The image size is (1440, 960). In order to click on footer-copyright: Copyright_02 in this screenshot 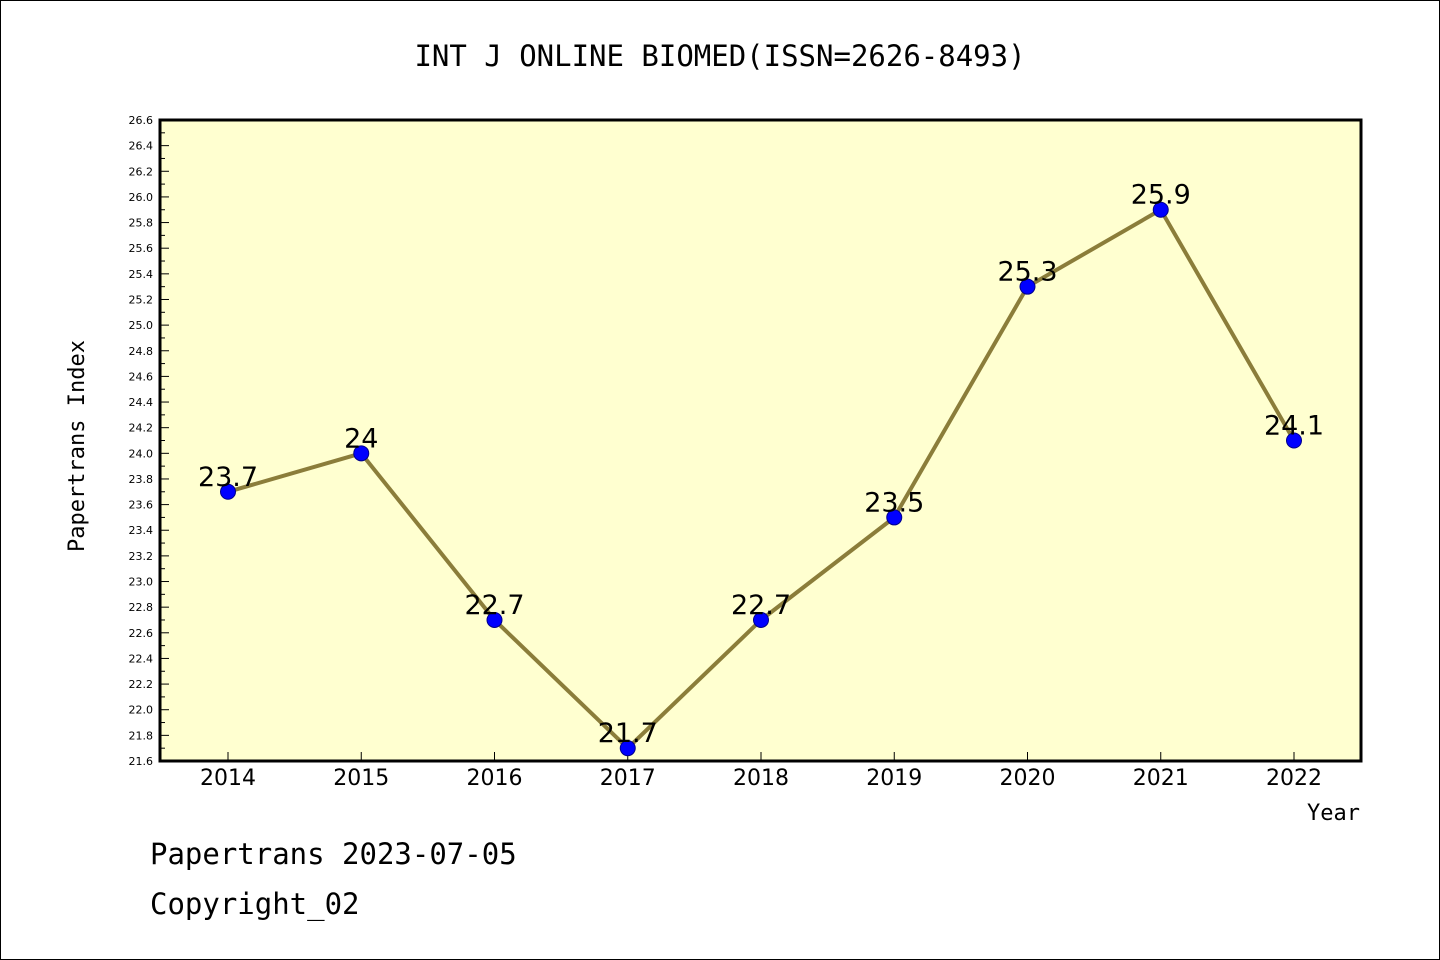, I will do `click(255, 904)`.